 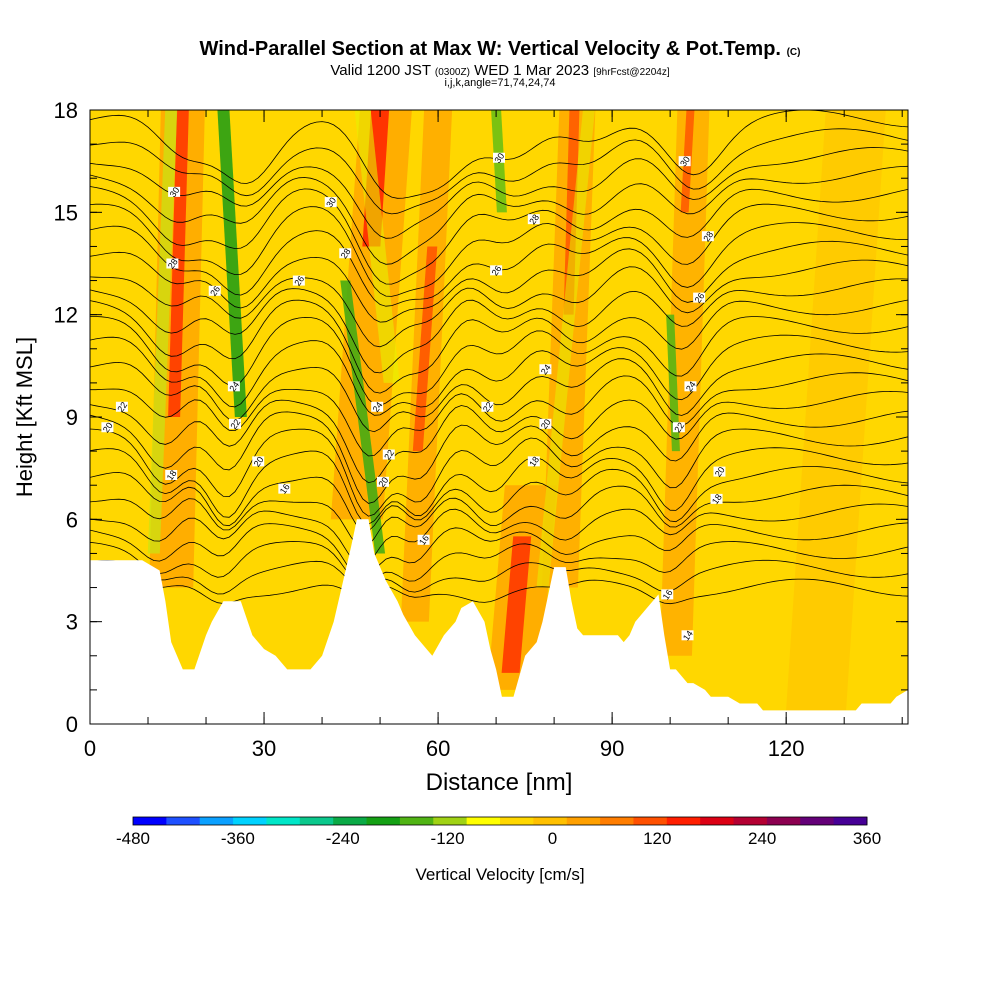 I want to click on updraft-zone, so click(x=371, y=315).